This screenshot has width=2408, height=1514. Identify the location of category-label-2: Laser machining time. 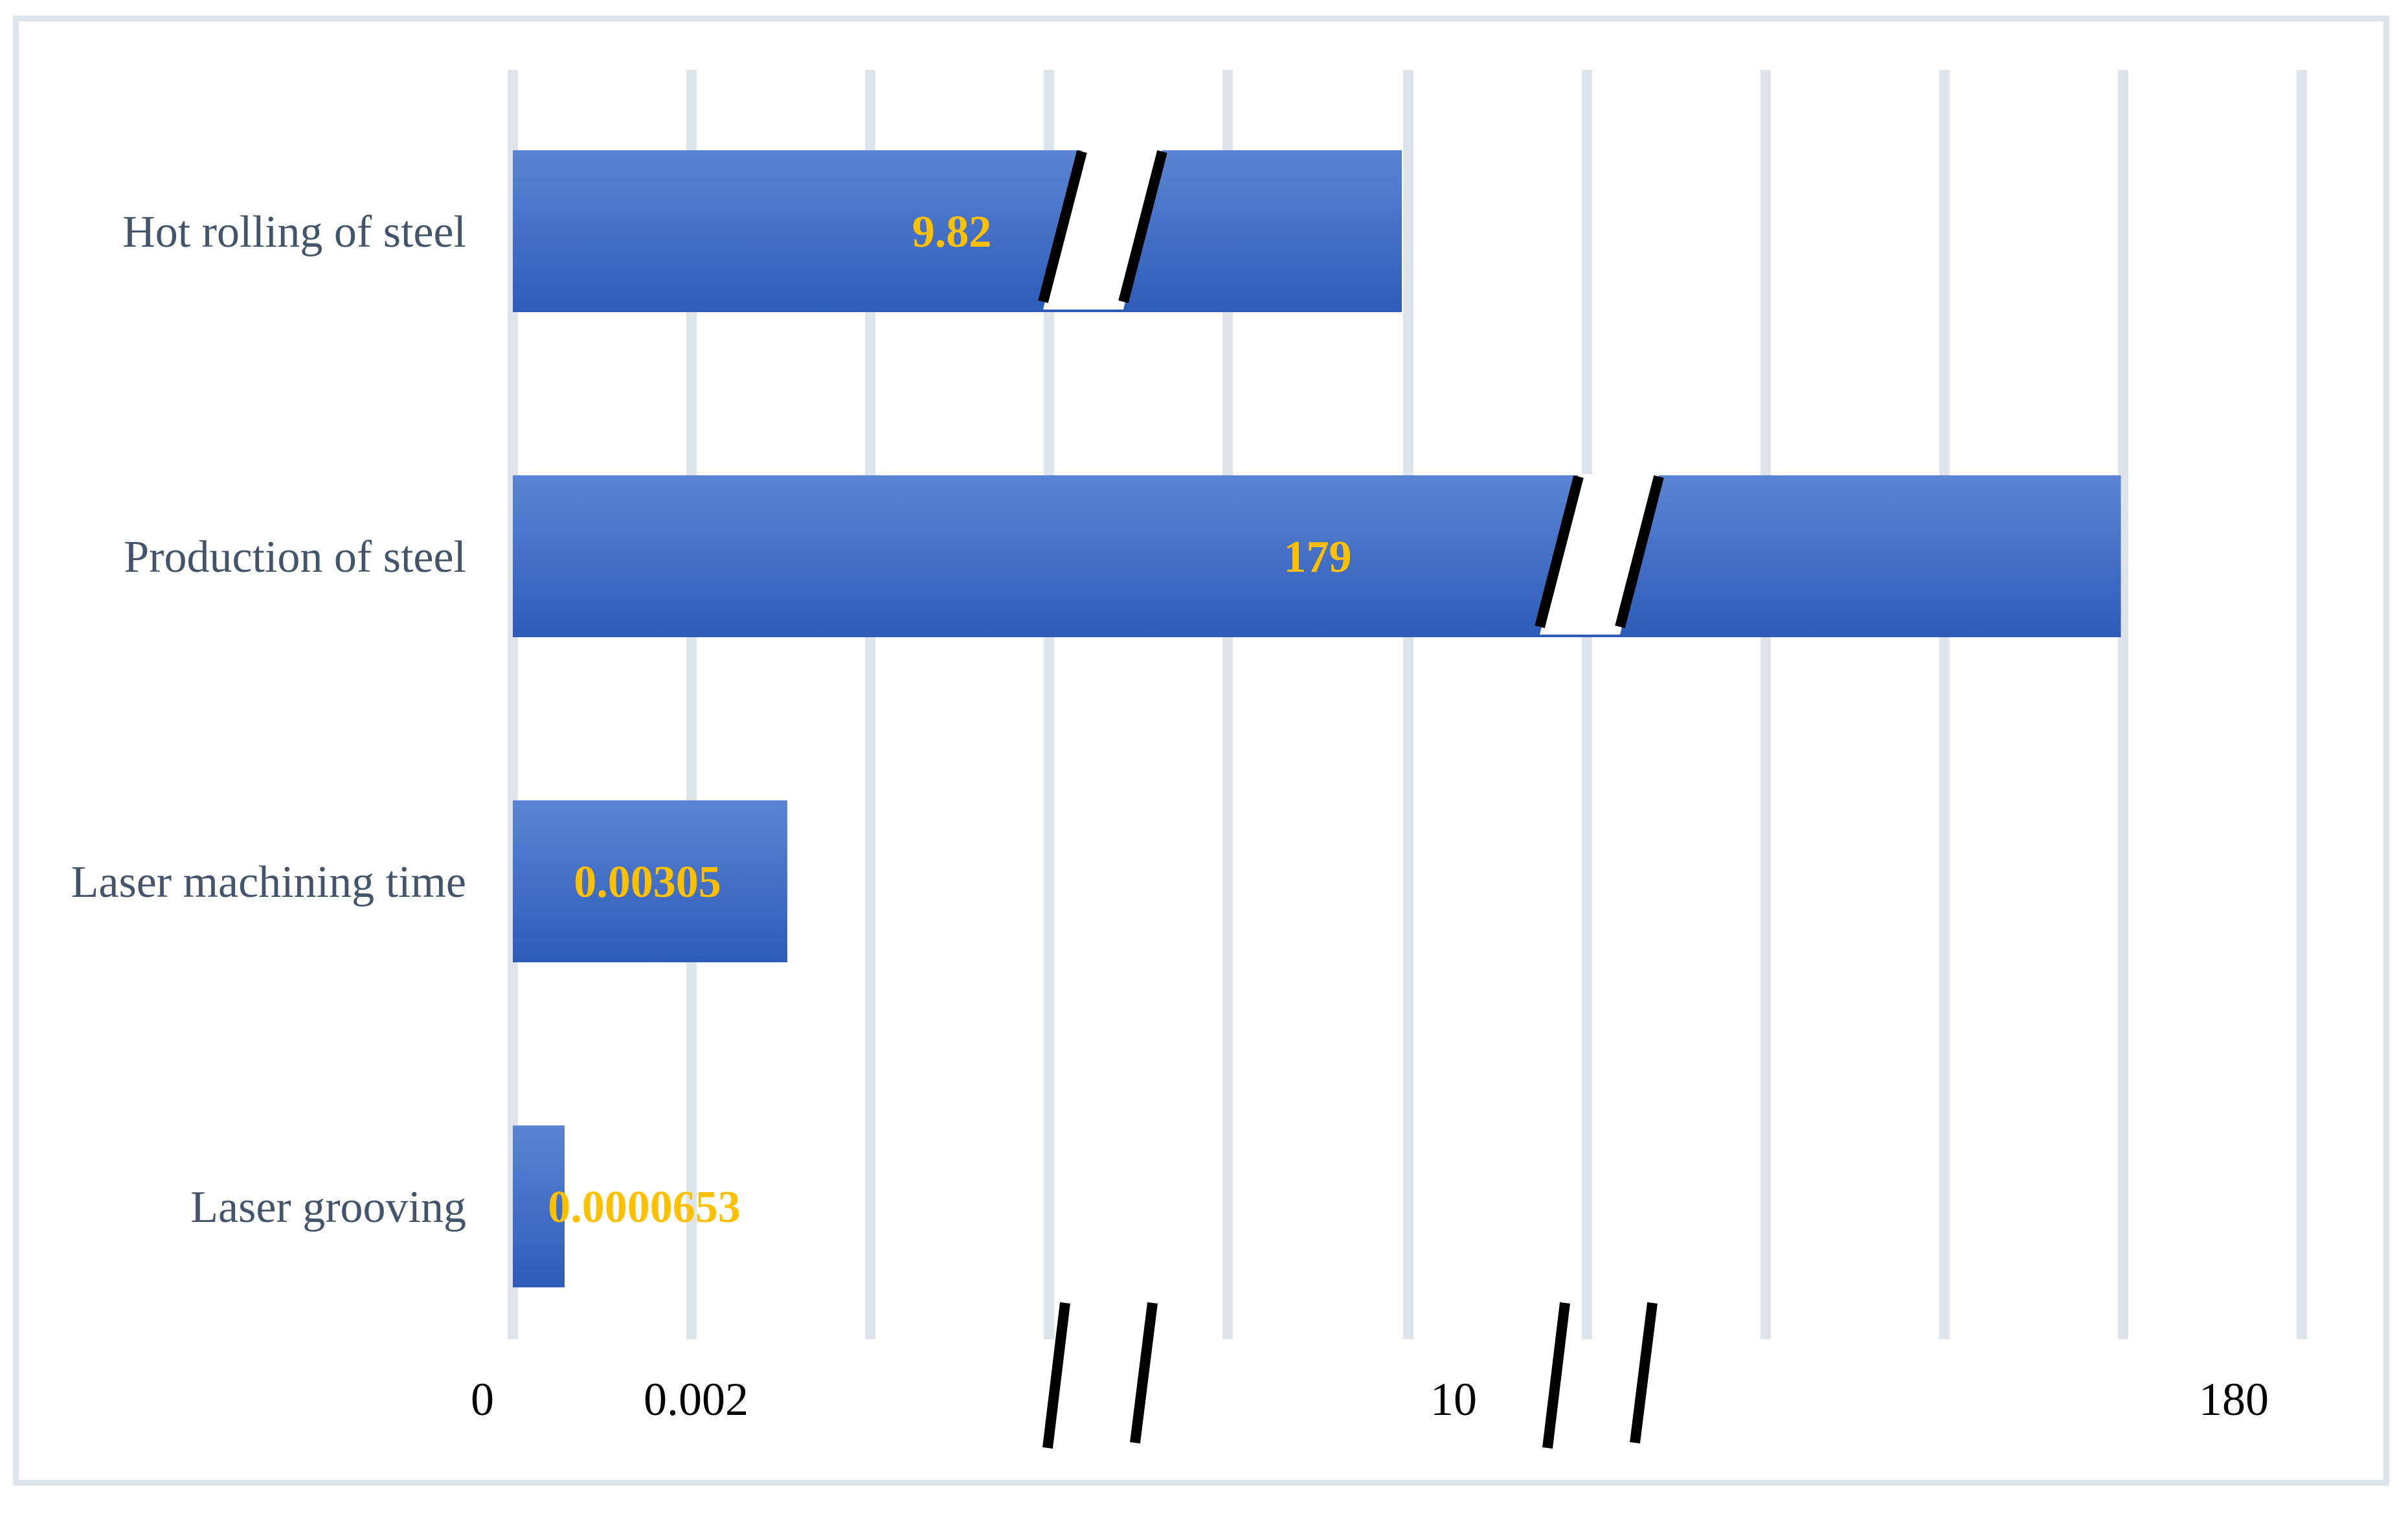
(268, 882).